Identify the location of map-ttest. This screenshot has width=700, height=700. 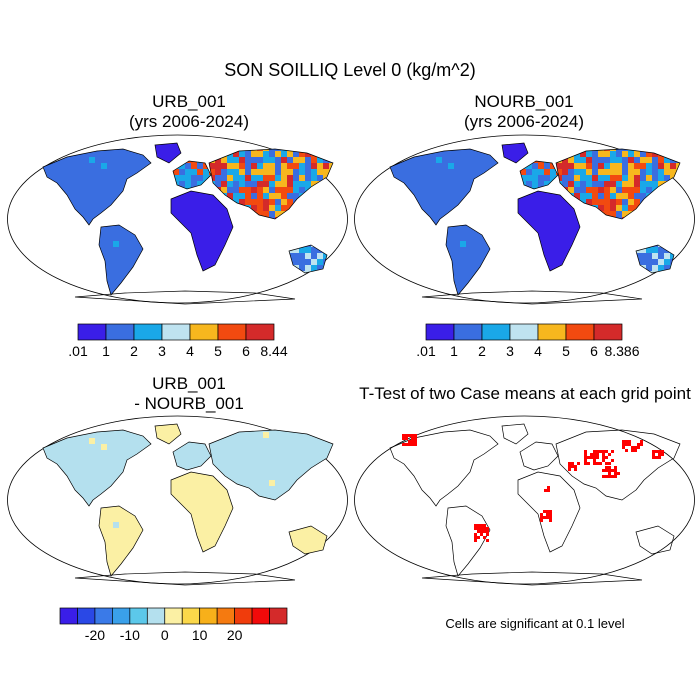
(524, 500).